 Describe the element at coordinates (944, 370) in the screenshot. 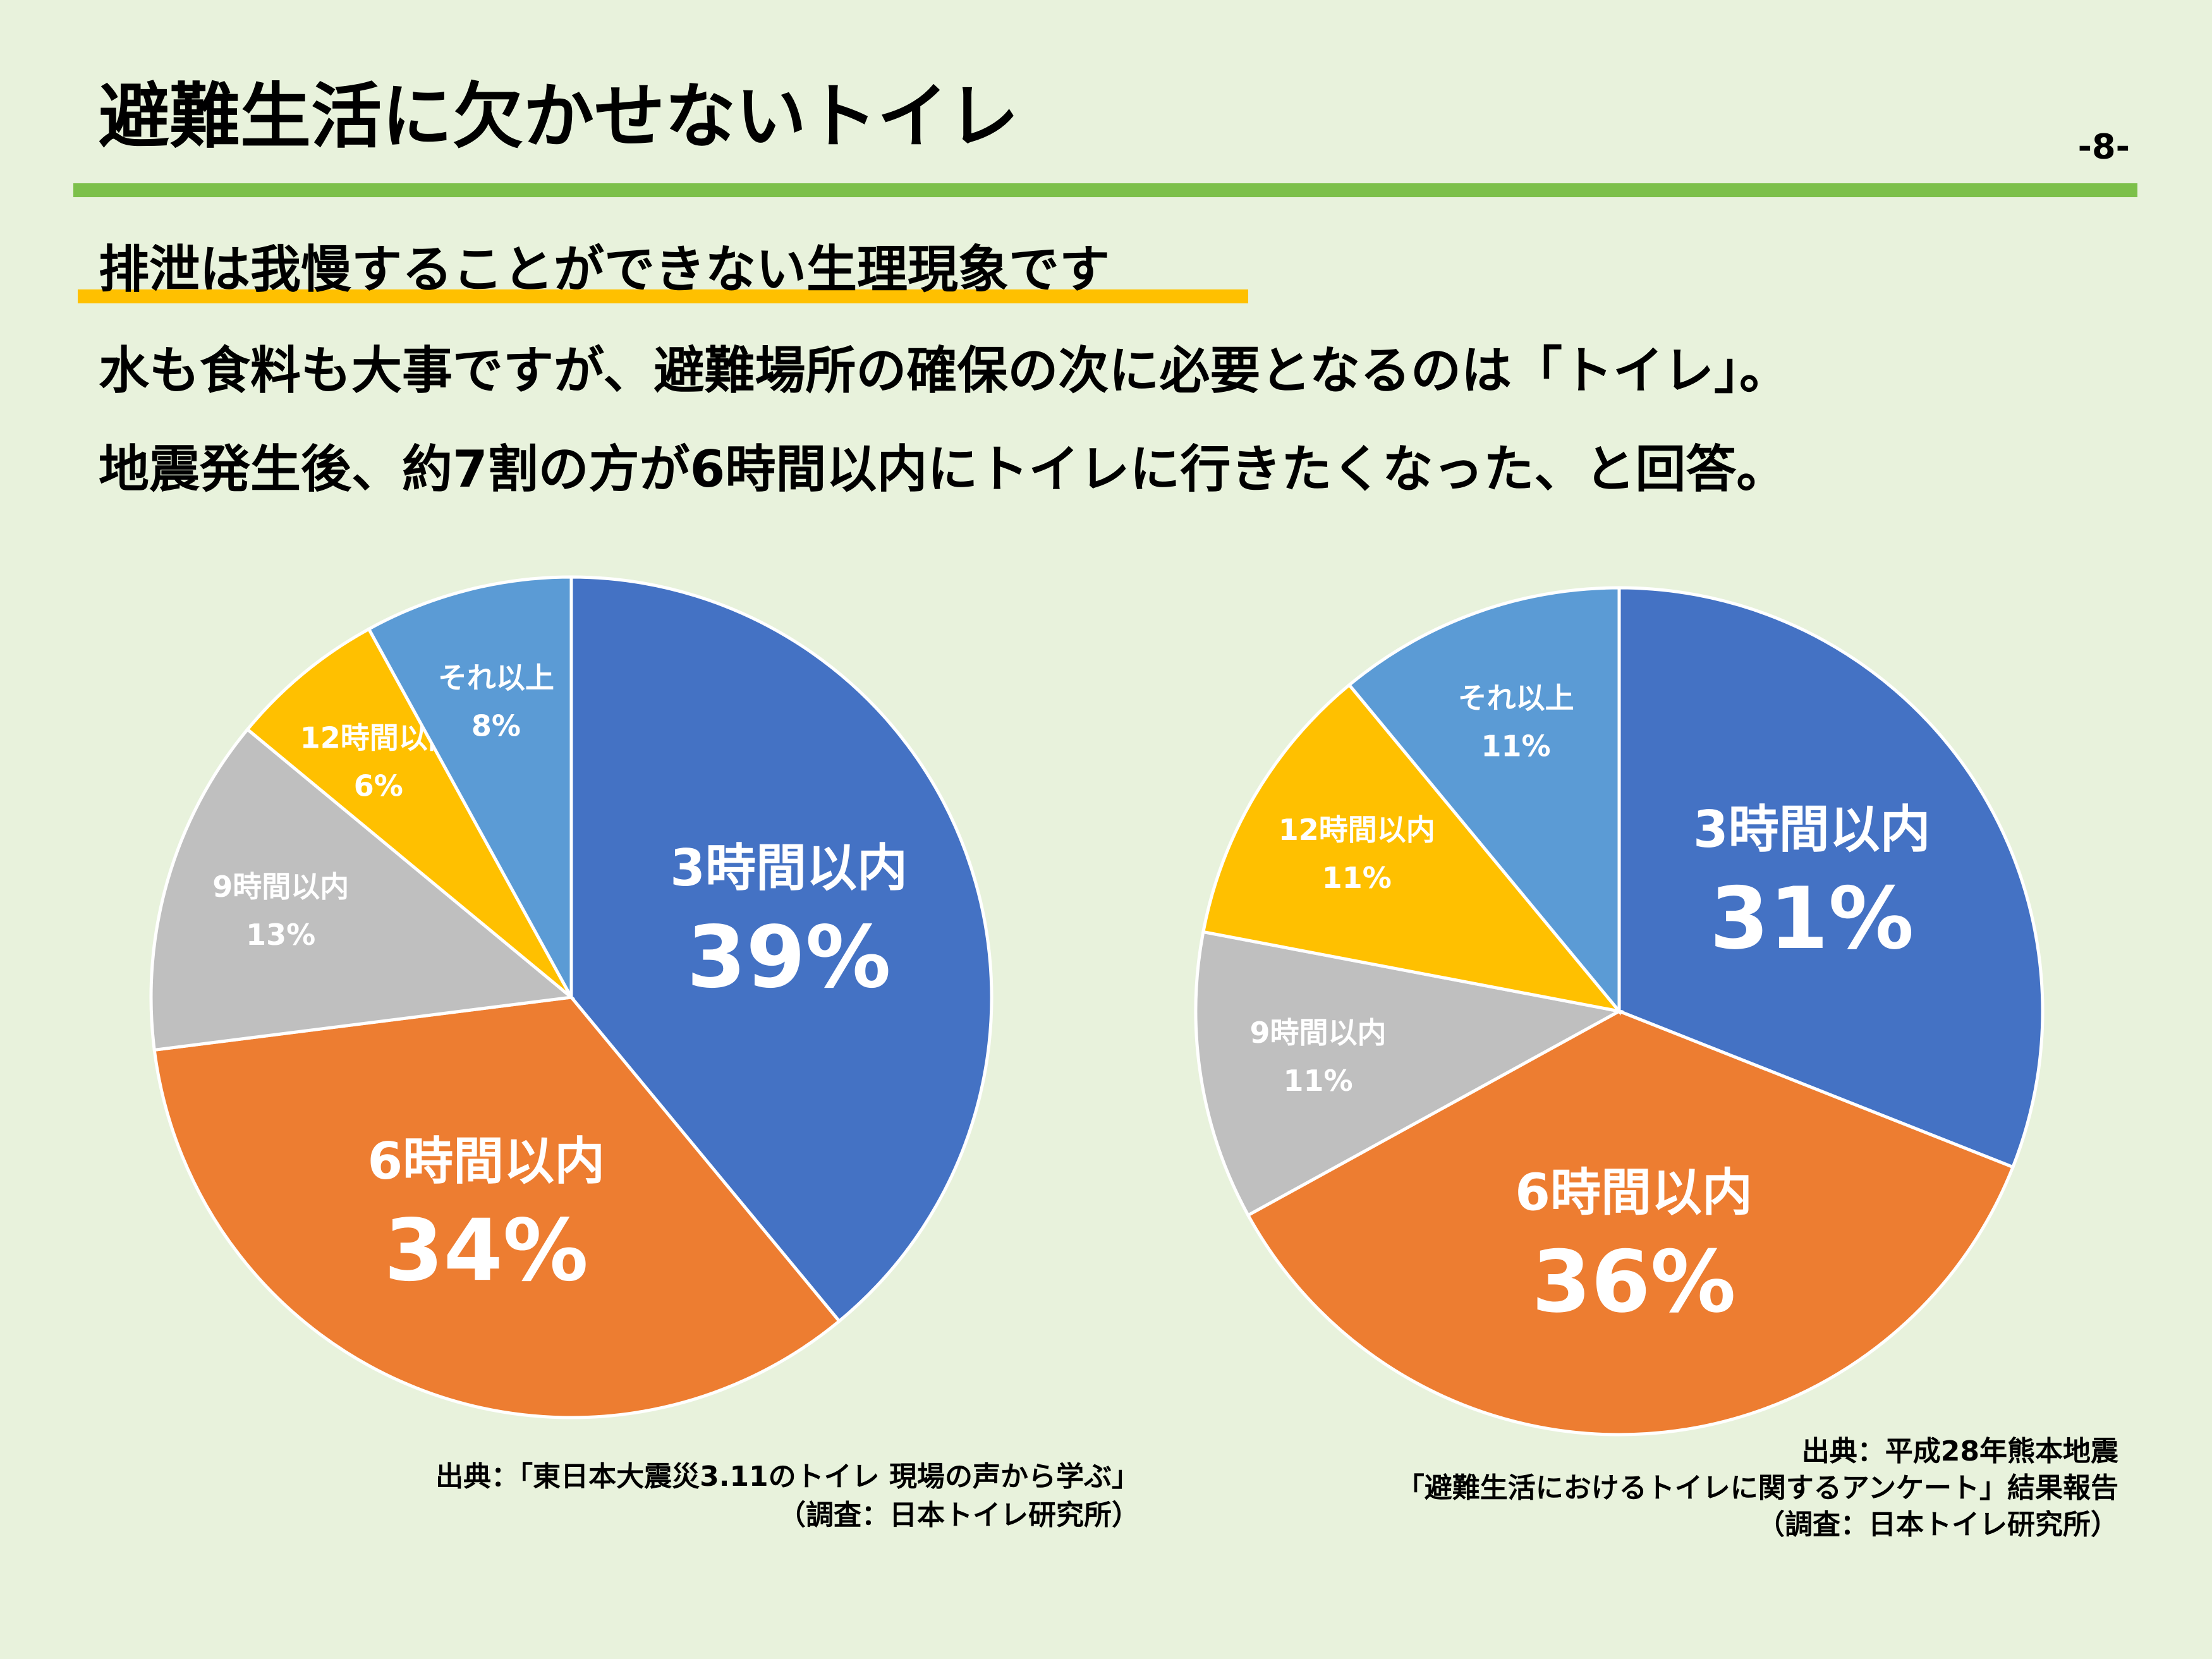

I see `body-line: 水も食料も大事ですが、避難場所の確保の次に必要となるのは「トイレ」。` at that location.